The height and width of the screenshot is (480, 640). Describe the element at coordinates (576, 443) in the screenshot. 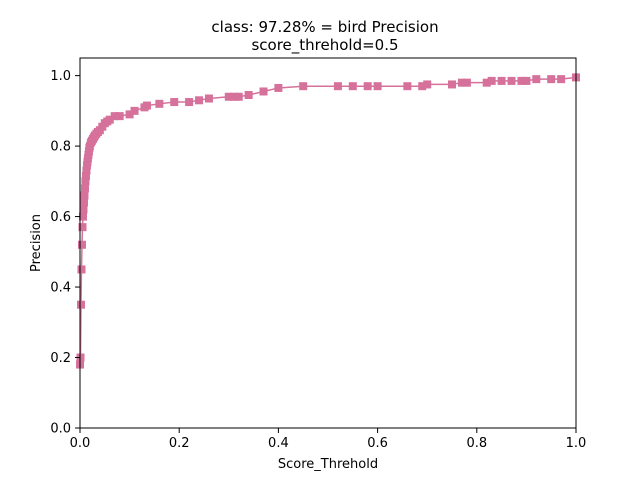

I see `x-tick-label: 1.0` at that location.